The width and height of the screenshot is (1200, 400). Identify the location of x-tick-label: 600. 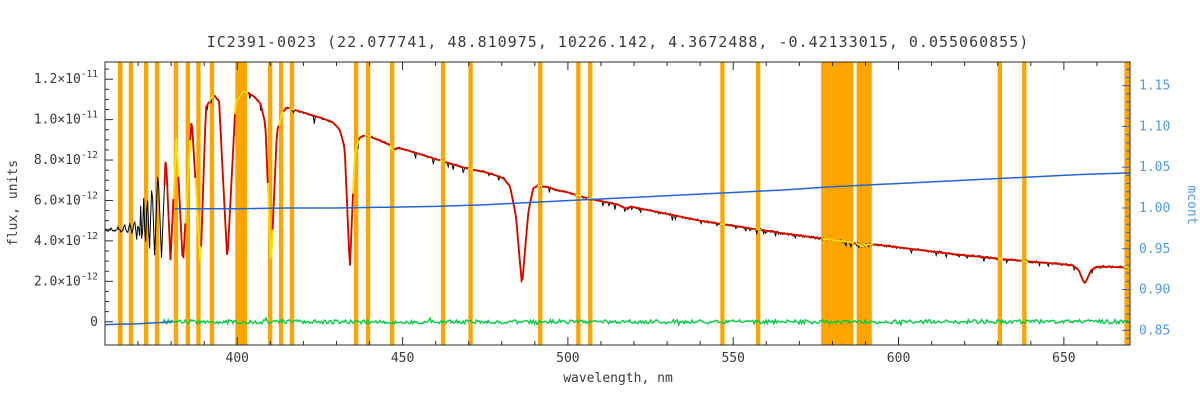
(898, 358).